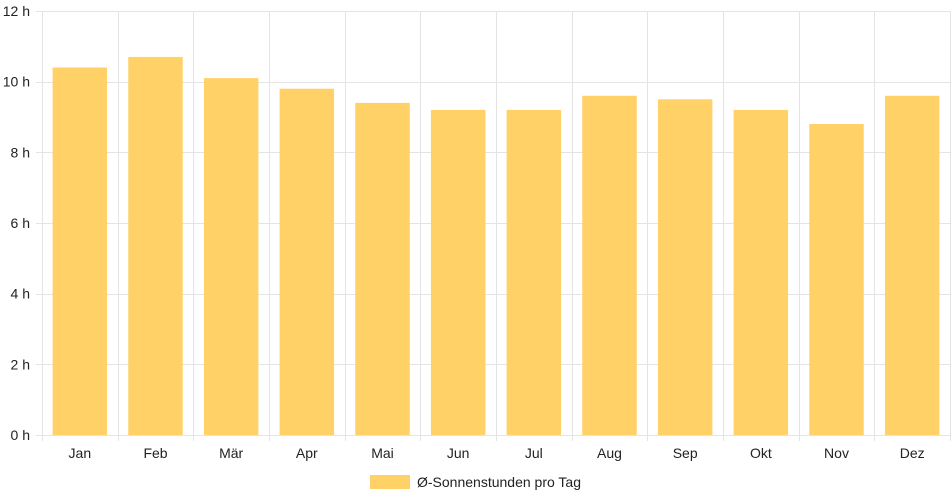 The height and width of the screenshot is (500, 952). Describe the element at coordinates (836, 453) in the screenshot. I see `x-tick-label-nov: Nov` at that location.